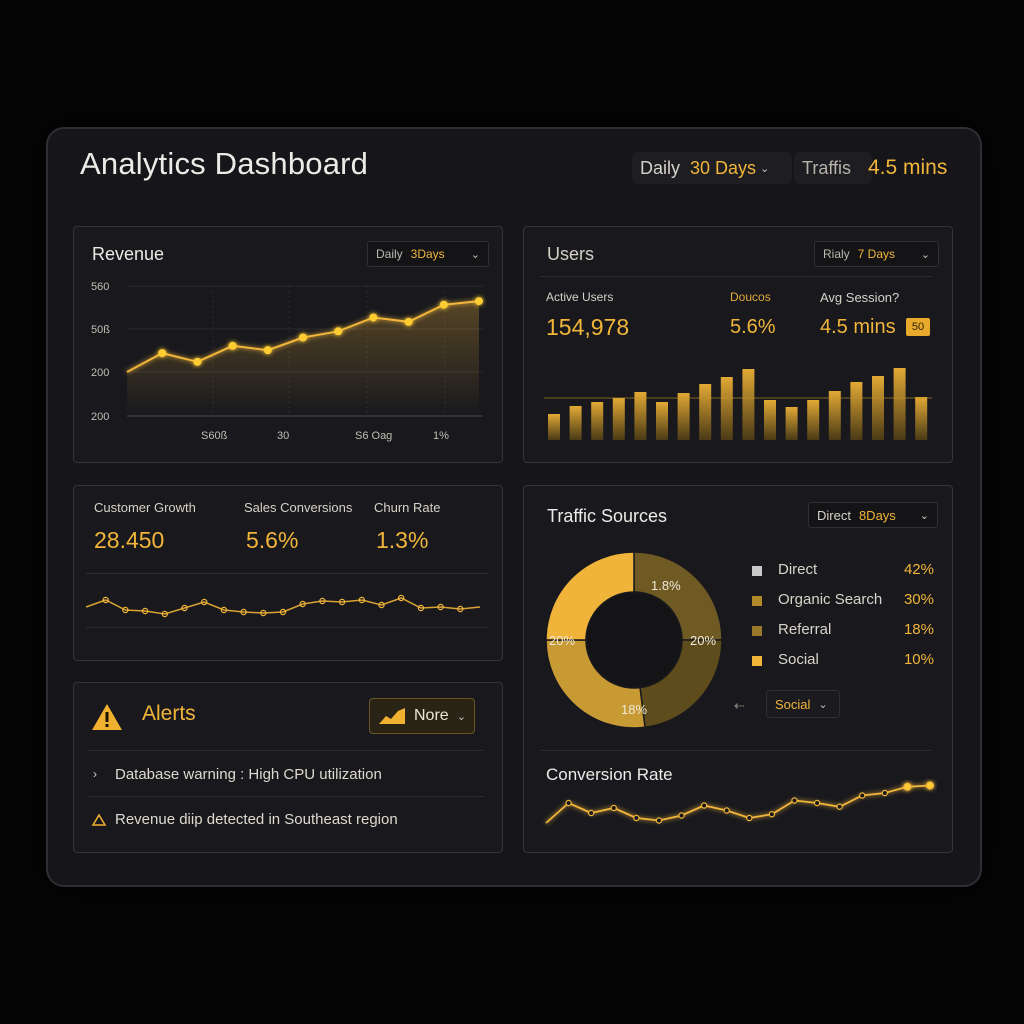 The height and width of the screenshot is (1024, 1024). I want to click on legend-percent: 30%, so click(918, 599).